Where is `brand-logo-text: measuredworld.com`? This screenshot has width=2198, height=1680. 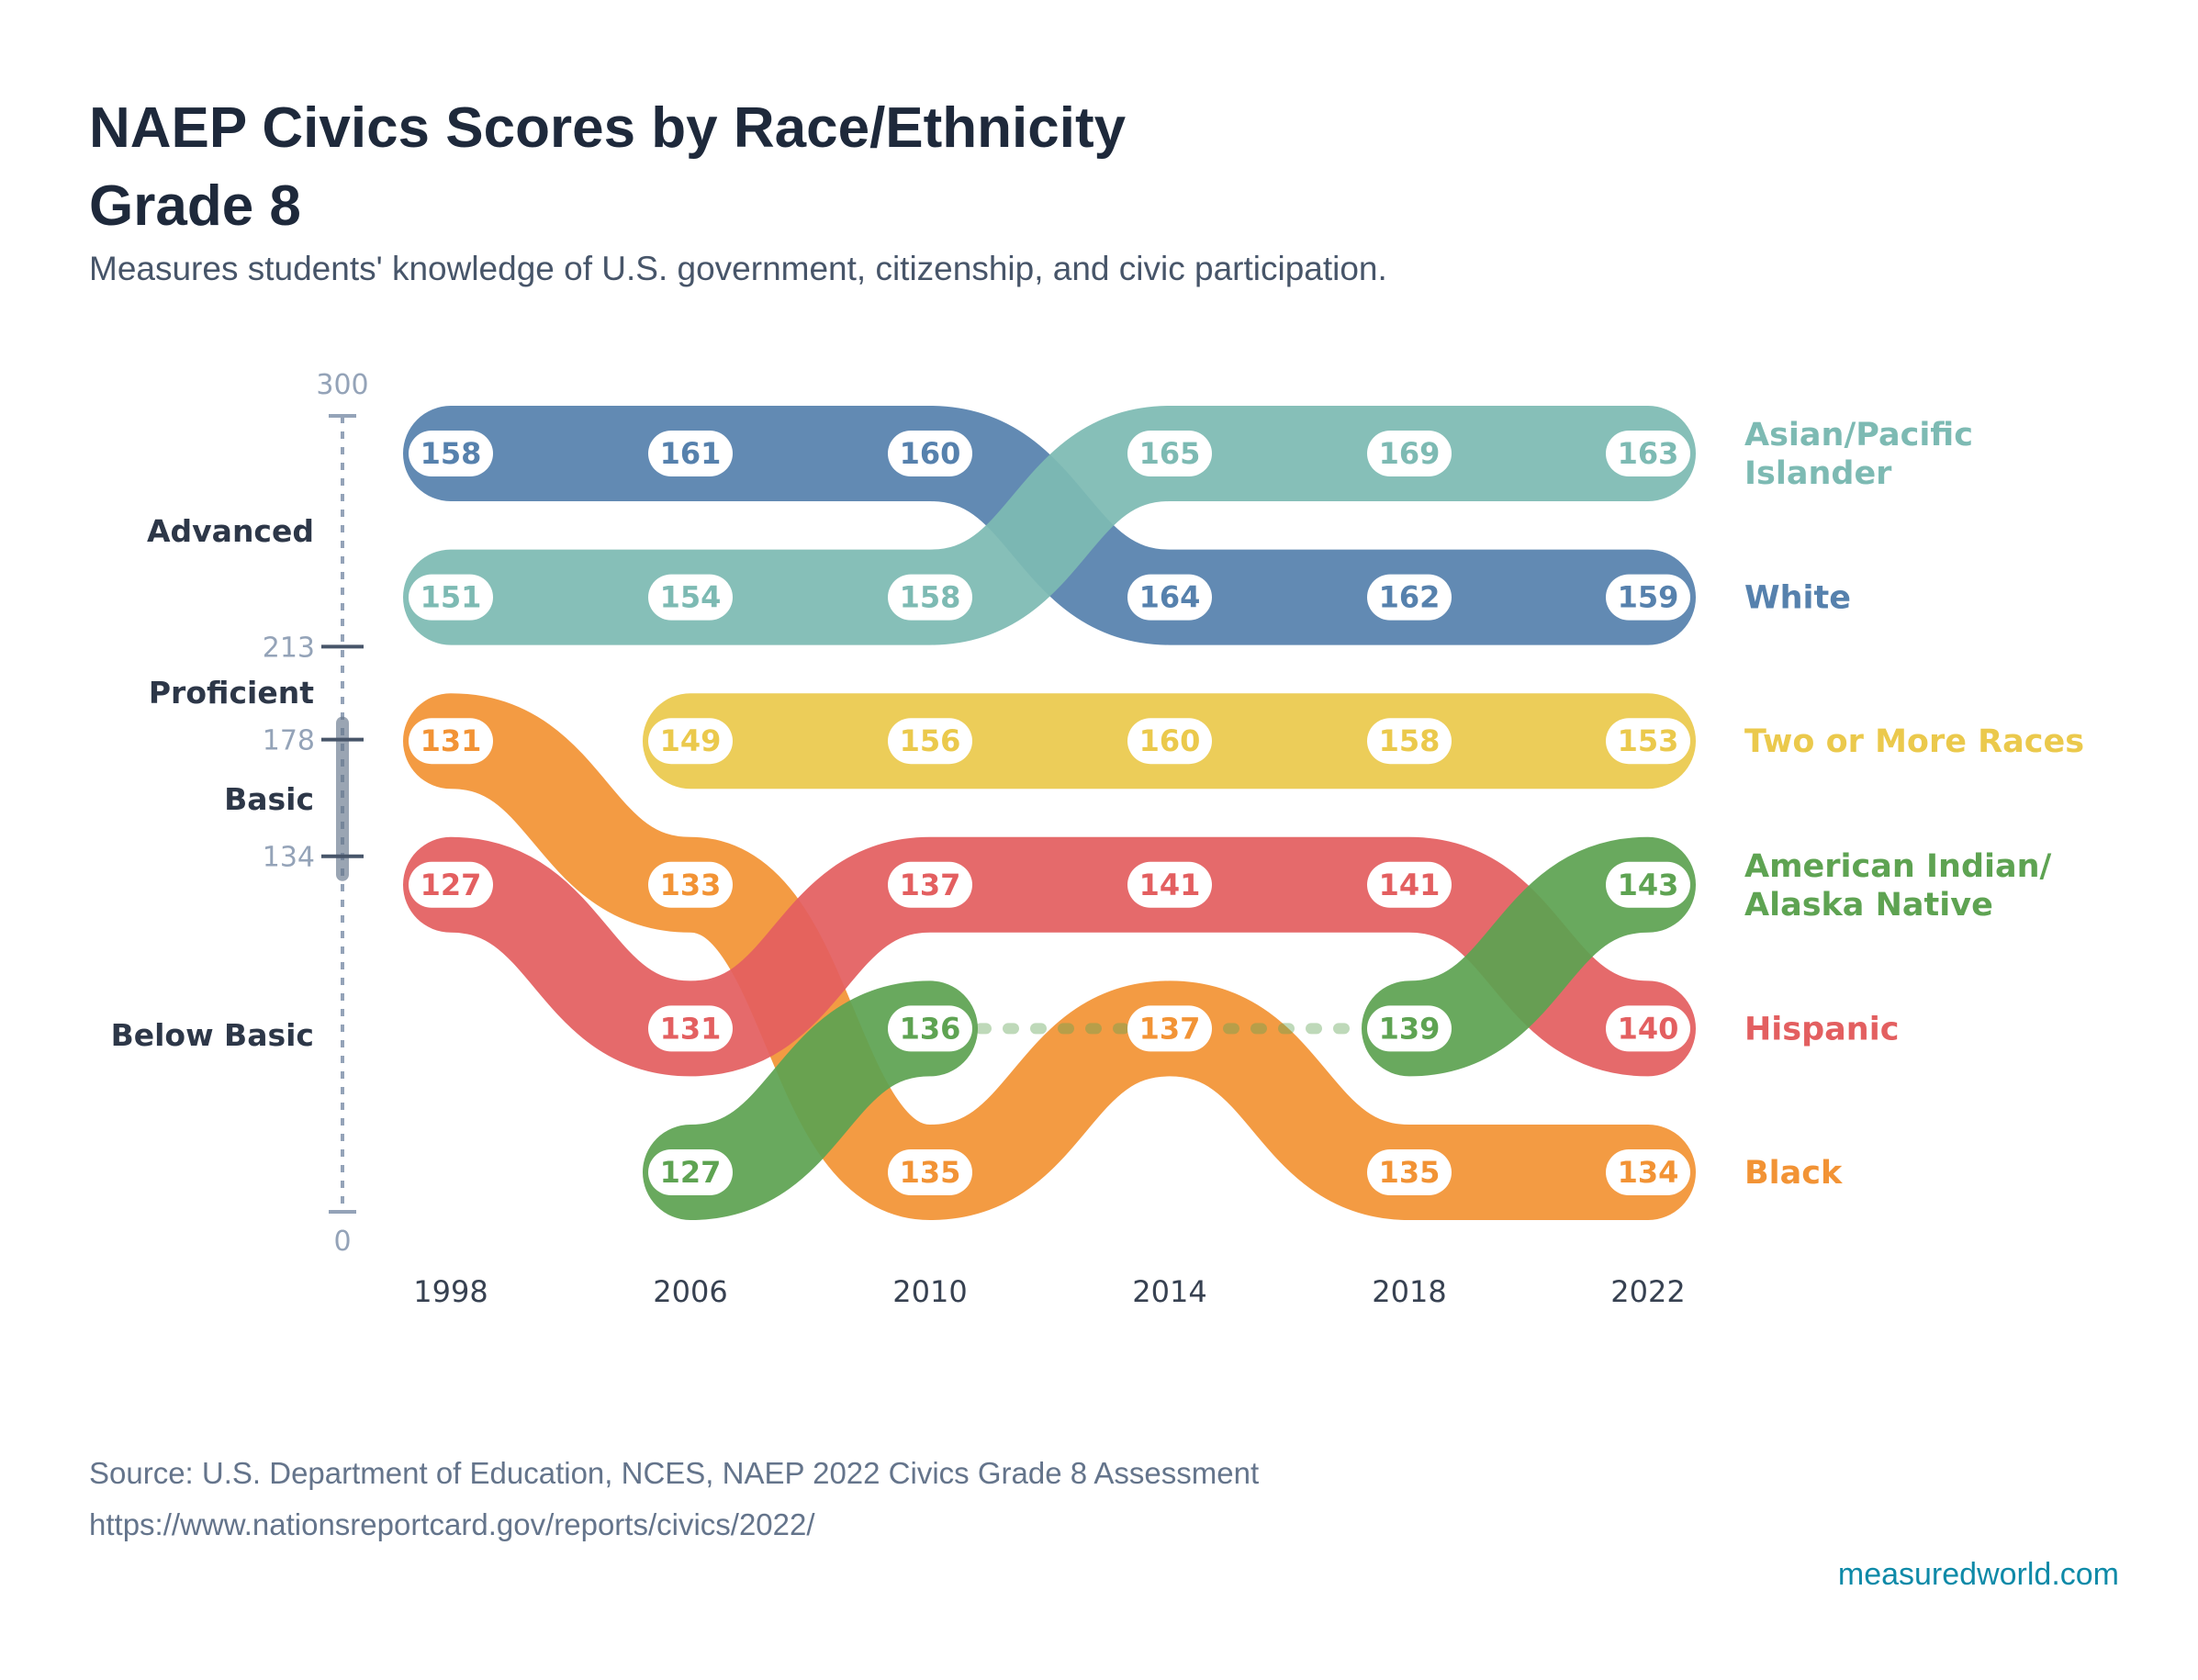
brand-logo-text: measuredworld.com is located at coordinates (1978, 1574).